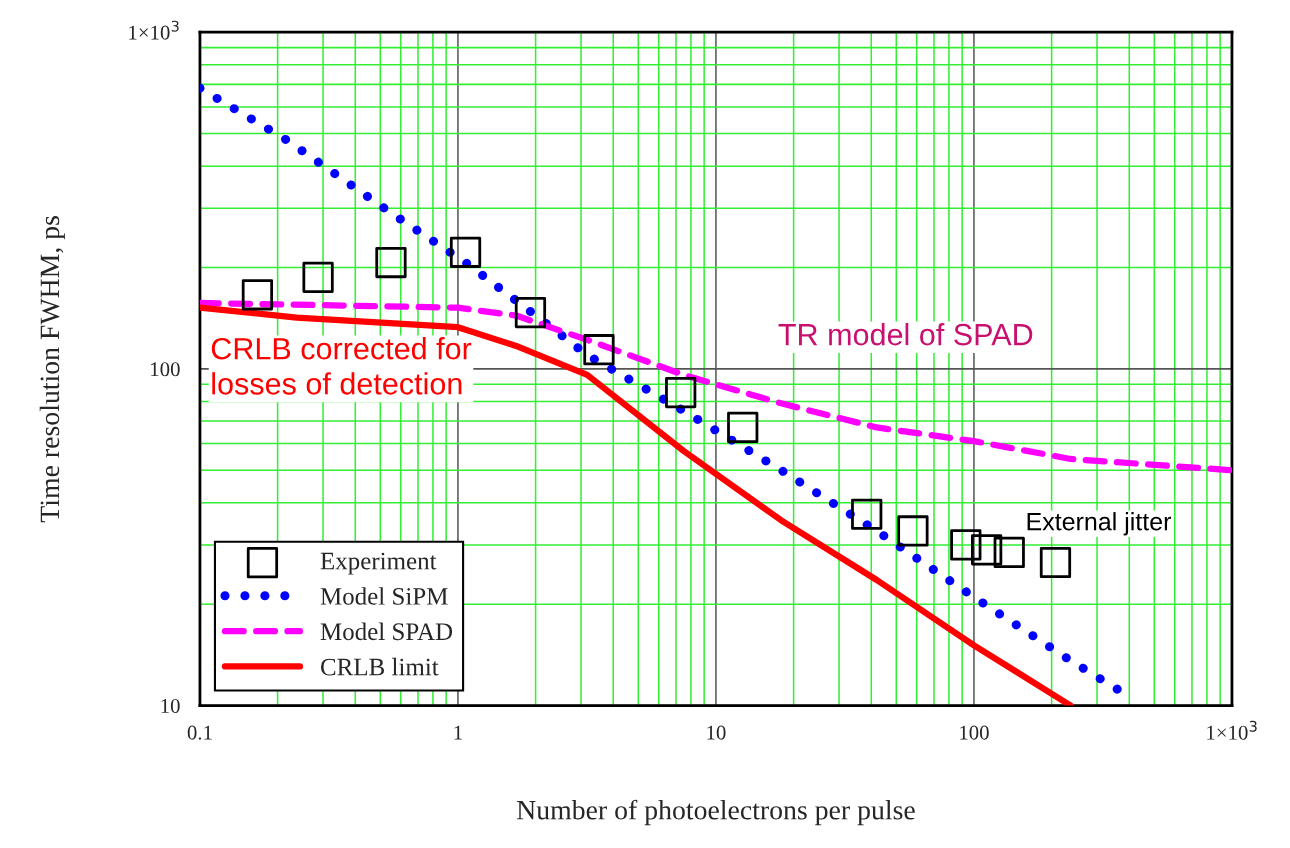 The height and width of the screenshot is (848, 1290). I want to click on y-tick-label: 100, so click(165, 369).